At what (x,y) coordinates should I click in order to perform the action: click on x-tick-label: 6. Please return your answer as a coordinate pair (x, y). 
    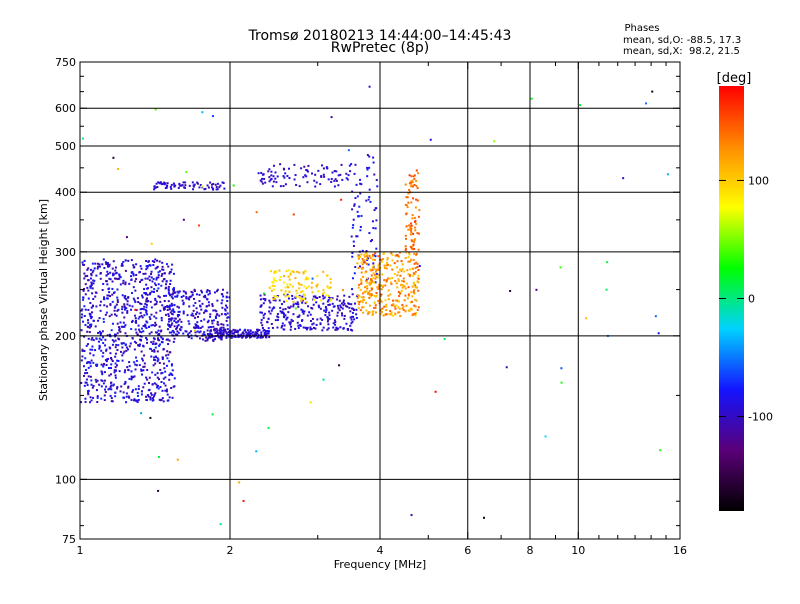
    Looking at the image, I should click on (467, 550).